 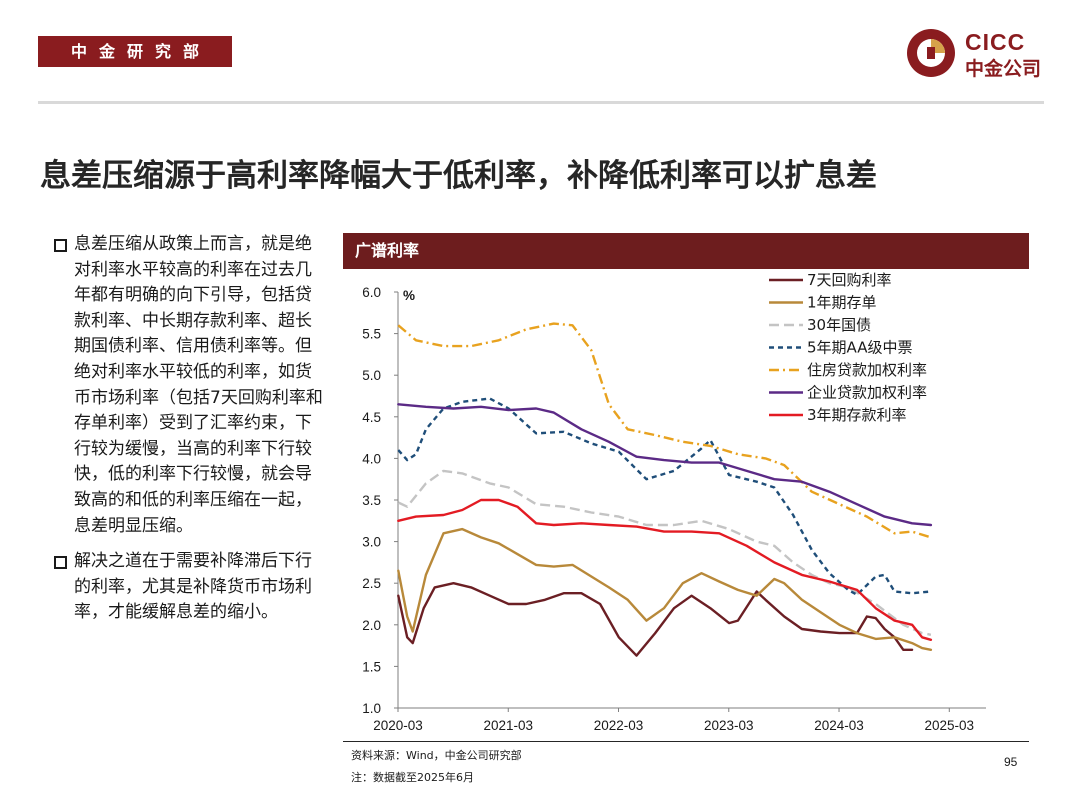 I want to click on logo-text-en: CICC, so click(x=995, y=42).